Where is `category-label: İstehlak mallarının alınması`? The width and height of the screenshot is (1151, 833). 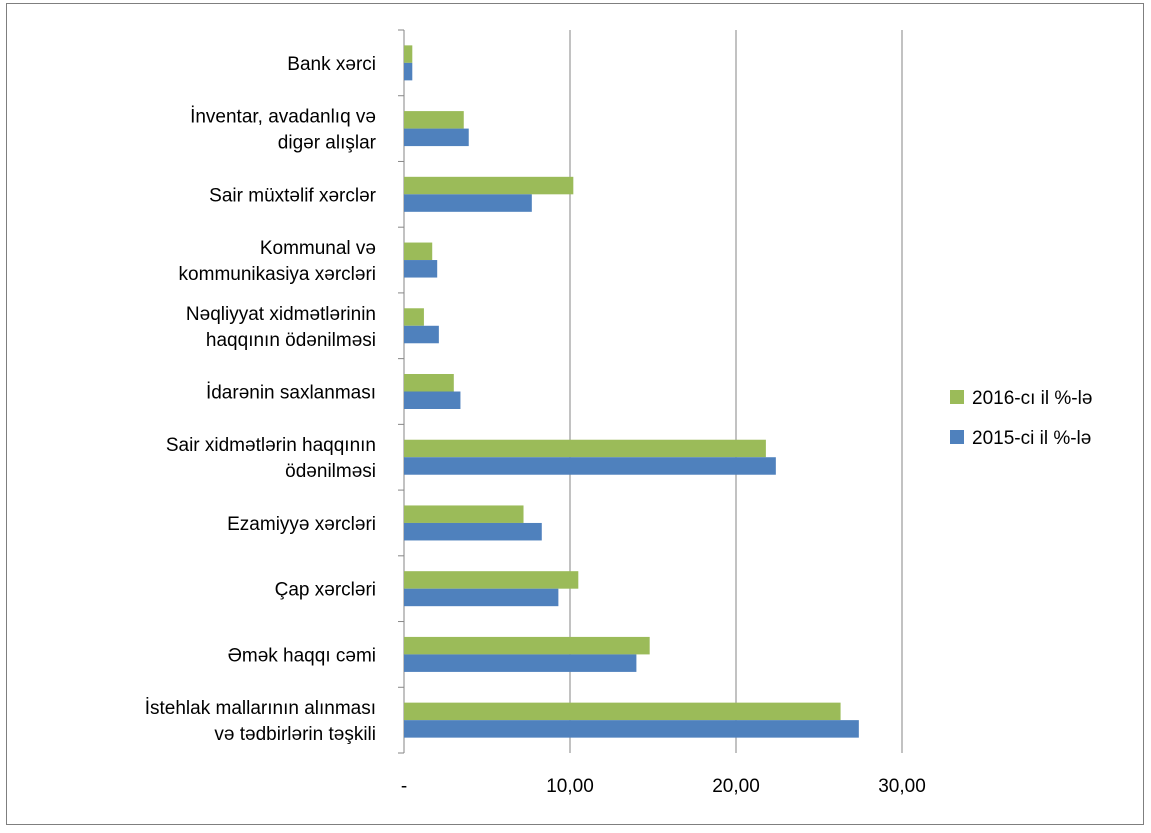 category-label: İstehlak mallarının alınması is located at coordinates (260, 708).